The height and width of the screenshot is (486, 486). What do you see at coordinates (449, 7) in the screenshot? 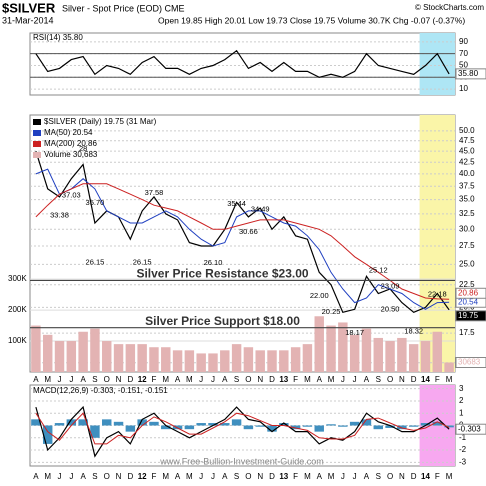
I see `credit: © StockCharts.com` at bounding box center [449, 7].